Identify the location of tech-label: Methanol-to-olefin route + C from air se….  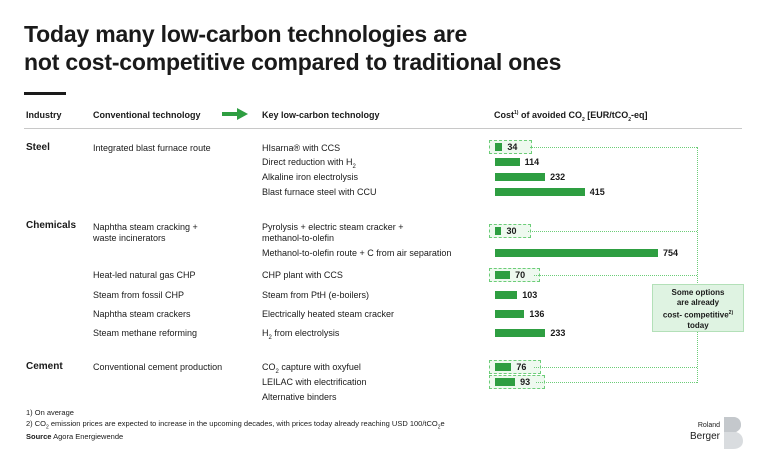
(357, 253).